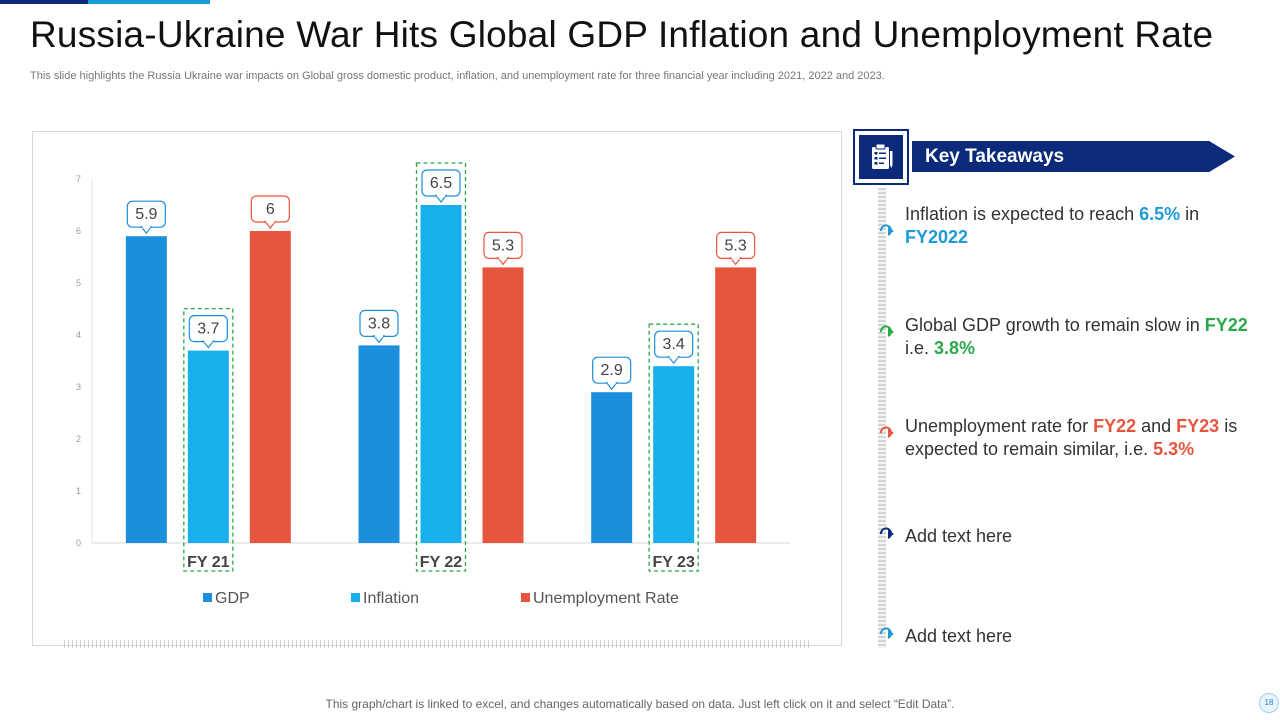 The image size is (1280, 720). I want to click on y-tick-label: 4, so click(78, 335).